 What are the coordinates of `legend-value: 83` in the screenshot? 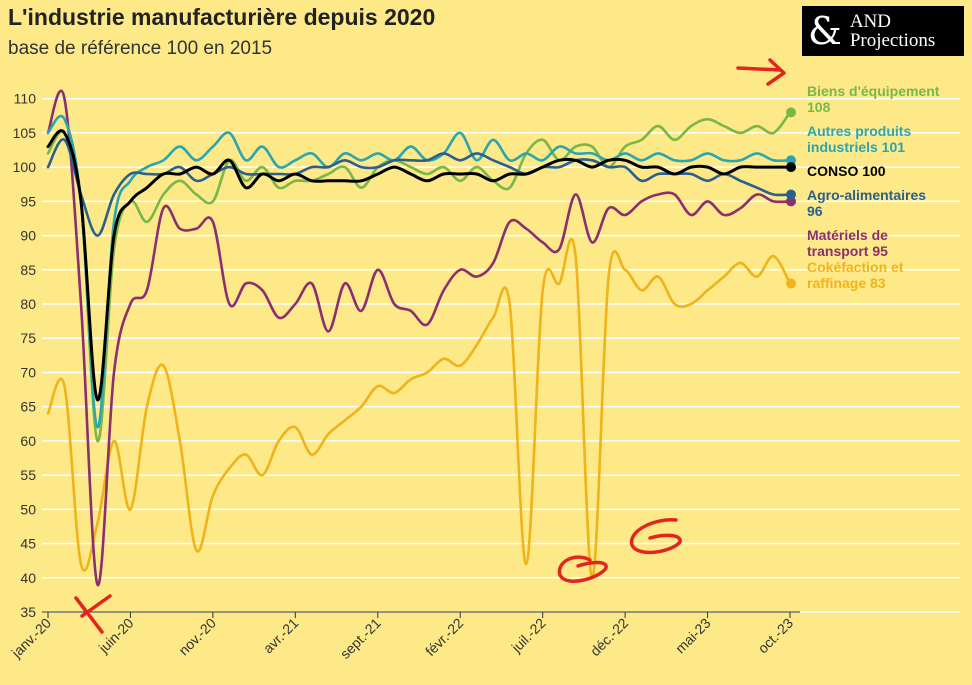 It's located at (876, 283).